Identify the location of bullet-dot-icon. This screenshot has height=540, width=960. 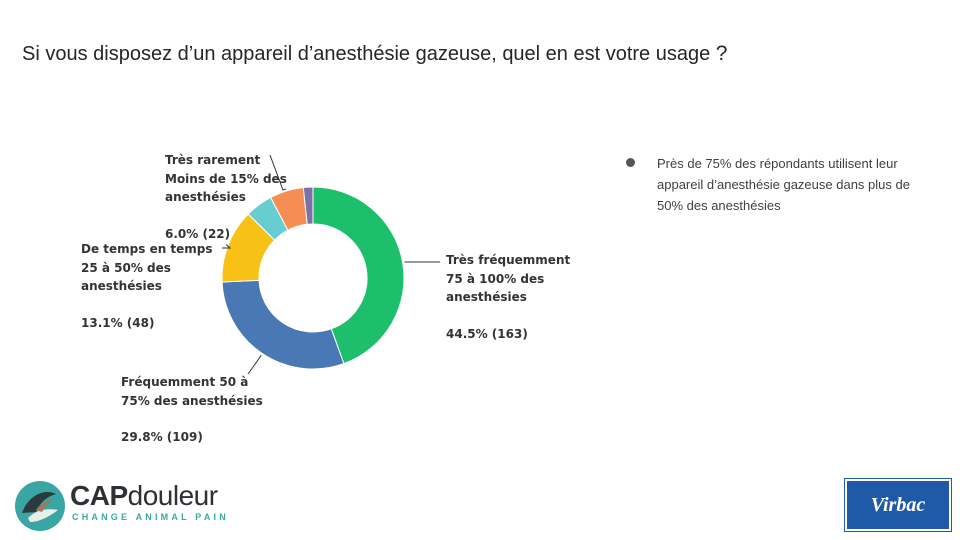
(630, 162).